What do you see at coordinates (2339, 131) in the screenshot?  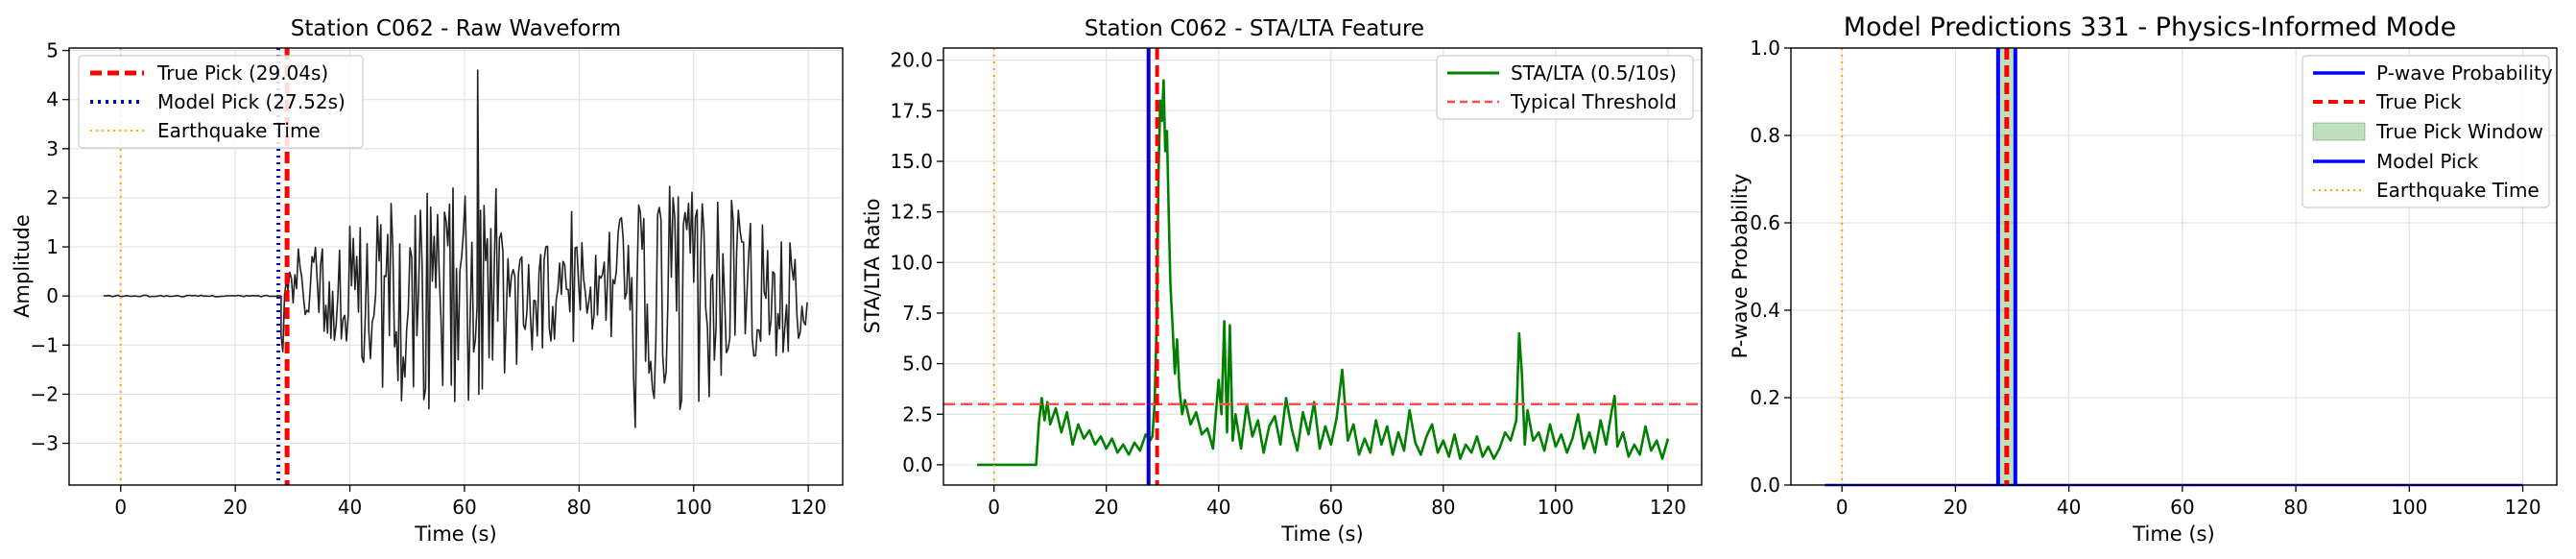 I see `legend-swatch-true-pick-window` at bounding box center [2339, 131].